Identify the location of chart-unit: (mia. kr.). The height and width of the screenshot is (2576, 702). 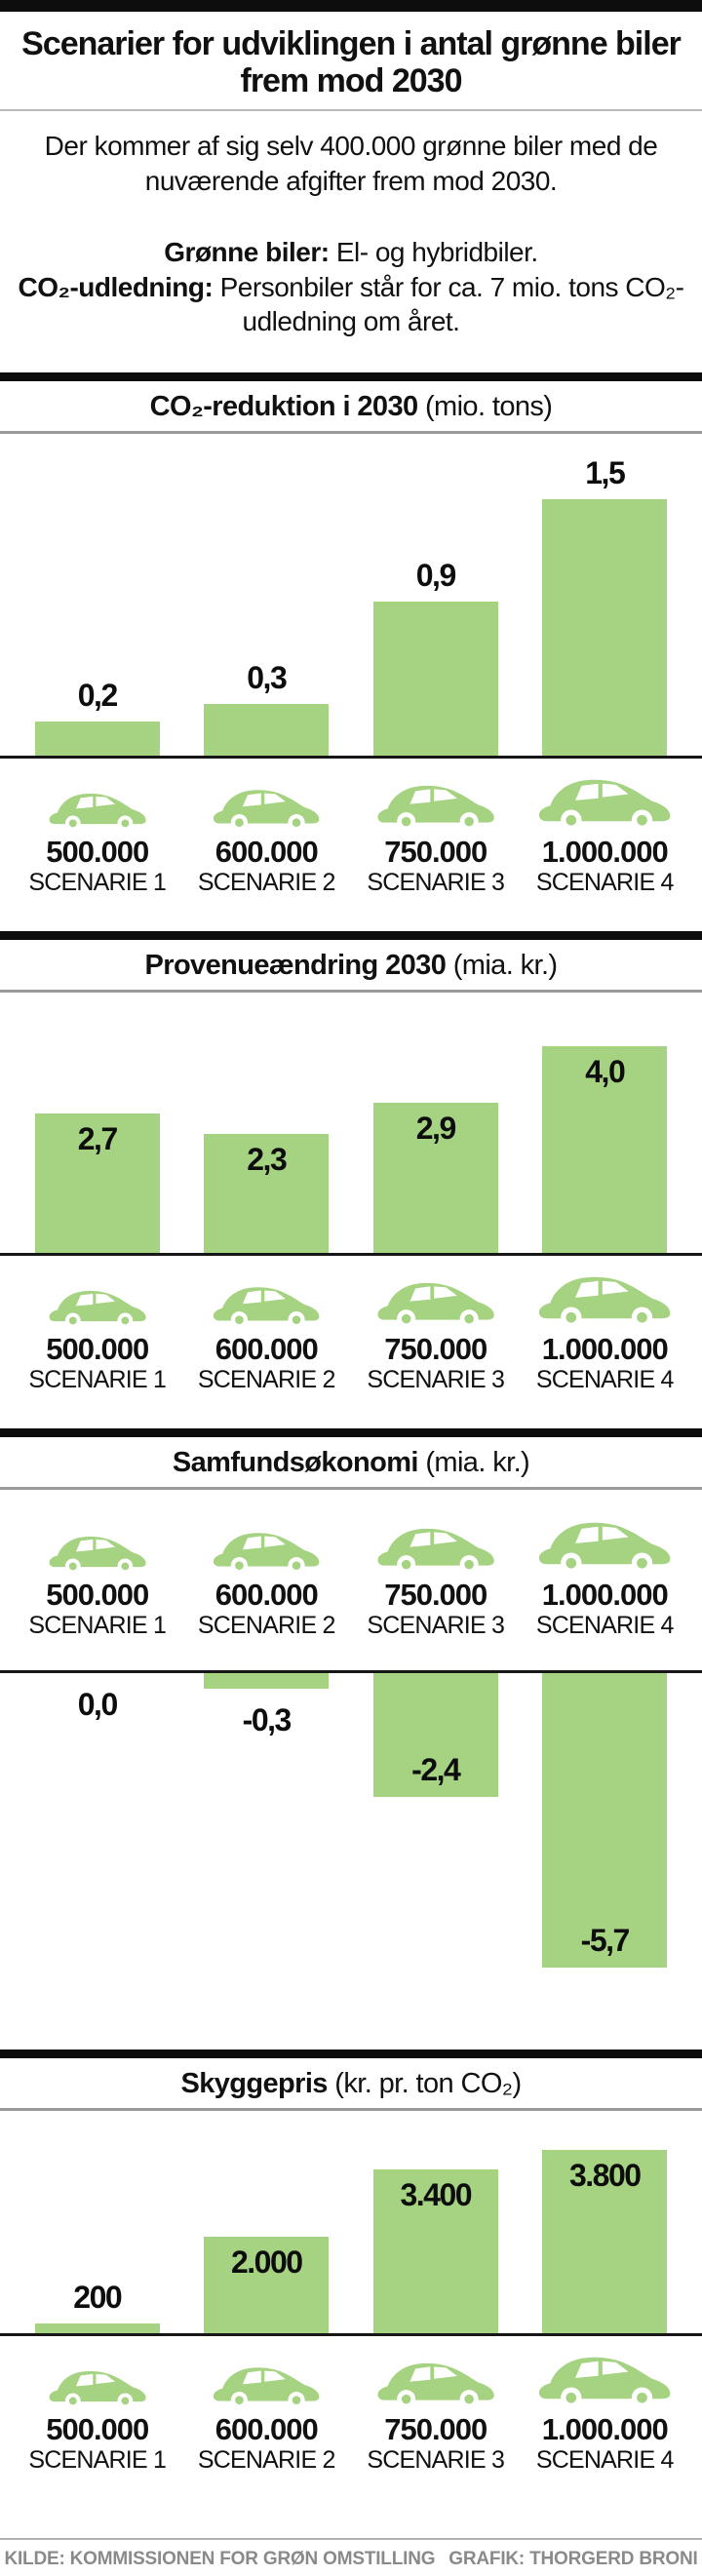
(477, 1463).